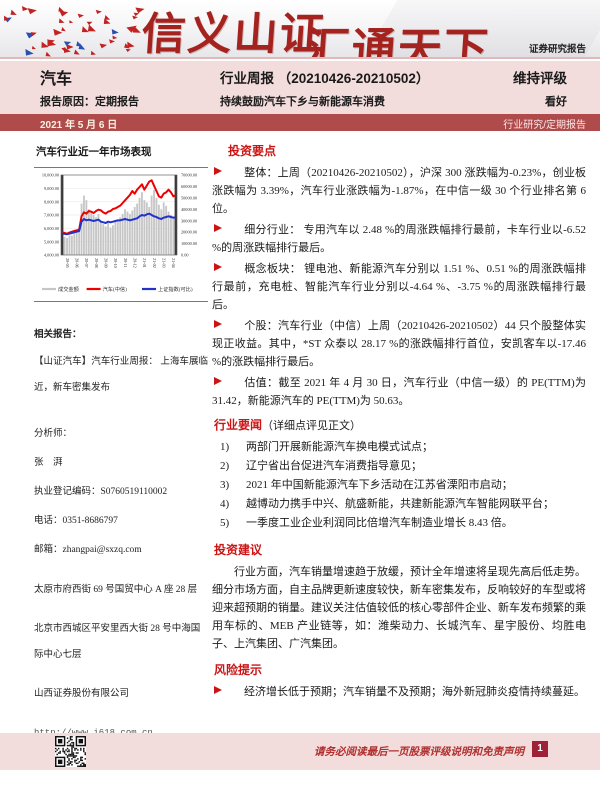 This screenshot has width=600, height=800. What do you see at coordinates (67, 263) in the screenshot?
I see `svg-text: 20-05` at bounding box center [67, 263].